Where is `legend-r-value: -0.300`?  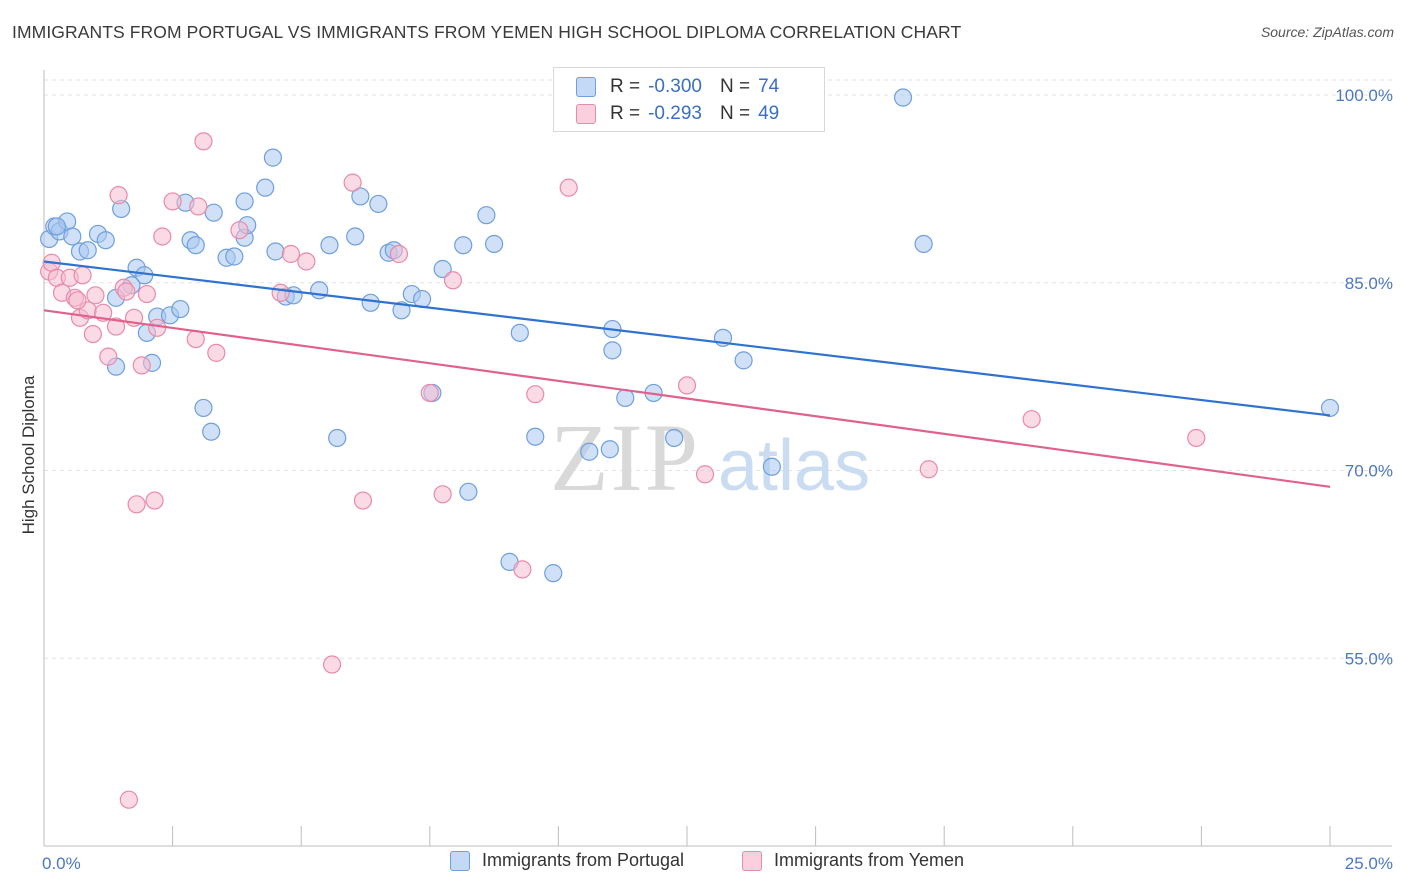
legend-r-value: -0.300 is located at coordinates (675, 86).